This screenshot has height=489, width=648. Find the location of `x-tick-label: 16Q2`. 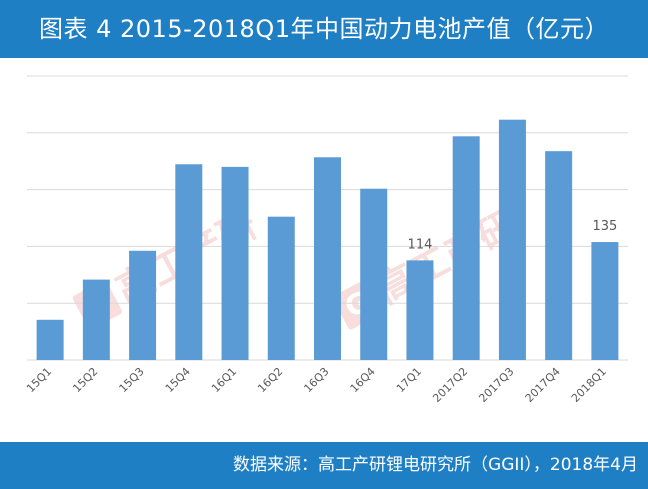

x-tick-label: 16Q2 is located at coordinates (270, 380).